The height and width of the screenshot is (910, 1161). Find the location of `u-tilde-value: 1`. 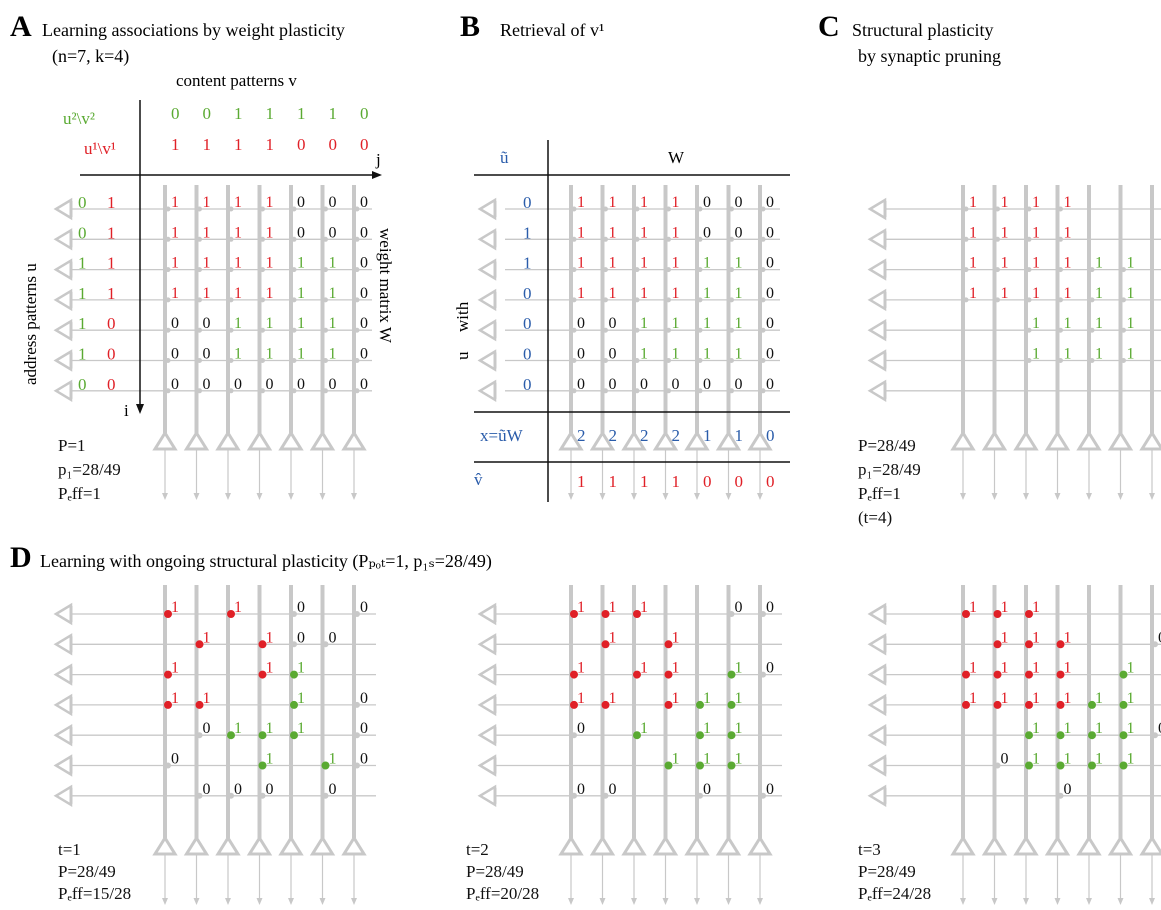

u-tilde-value: 1 is located at coordinates (527, 263).